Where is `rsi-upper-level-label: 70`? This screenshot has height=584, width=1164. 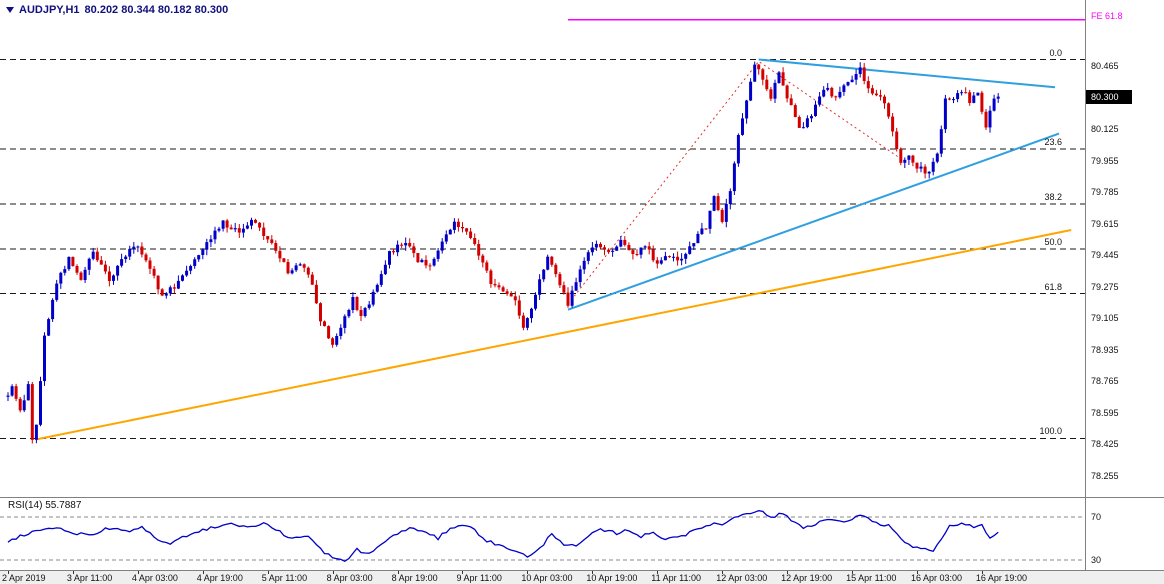 rsi-upper-level-label: 70 is located at coordinates (1096, 517).